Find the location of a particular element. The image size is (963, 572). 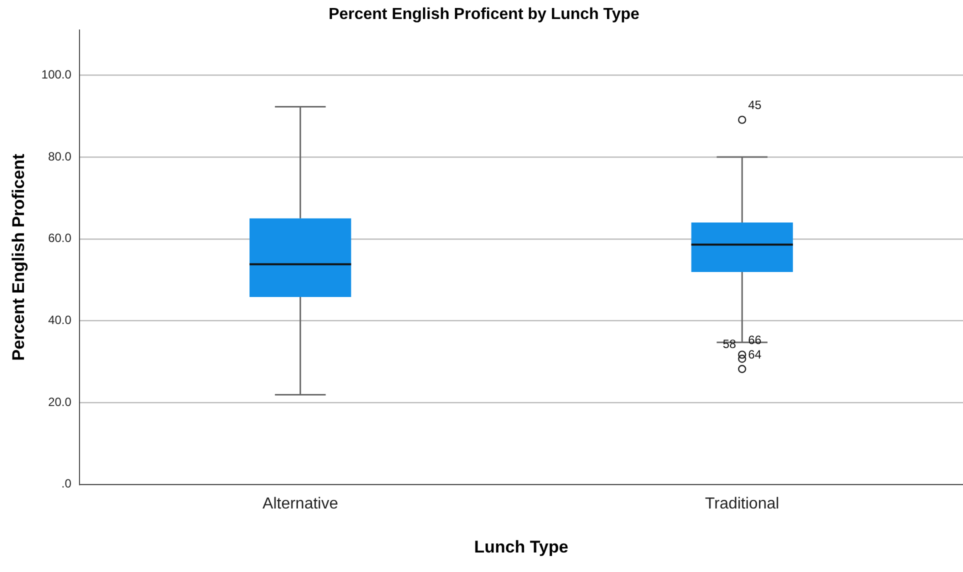

x-tick-label: Alternative is located at coordinates (300, 503).